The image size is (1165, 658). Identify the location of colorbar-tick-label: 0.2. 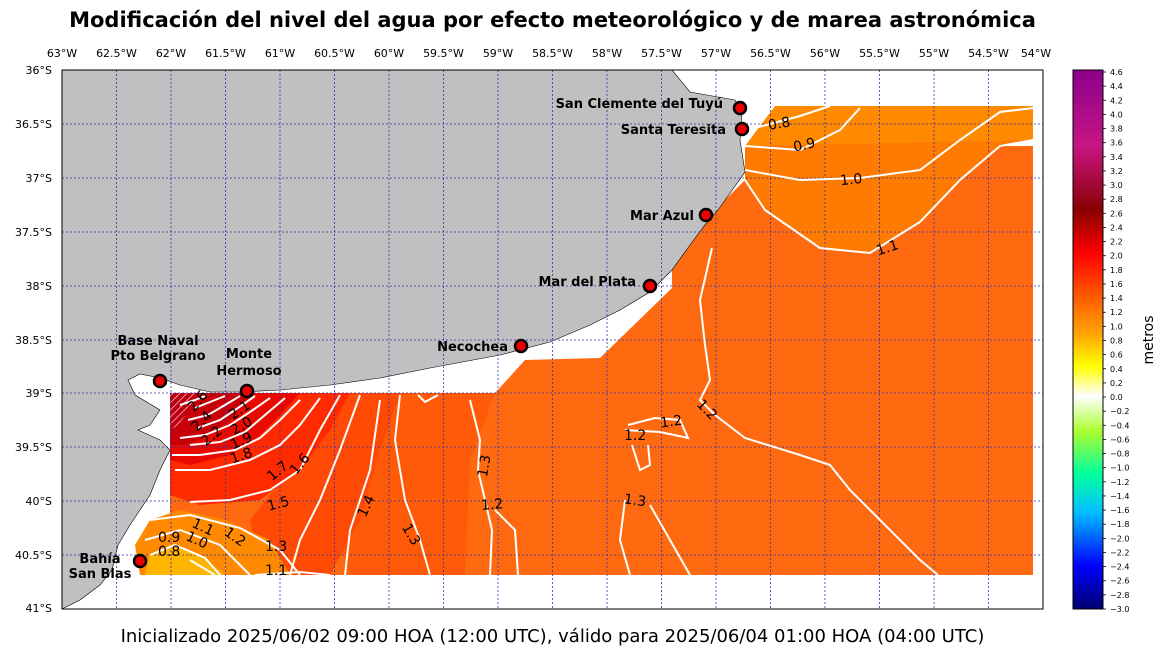
(1116, 383).